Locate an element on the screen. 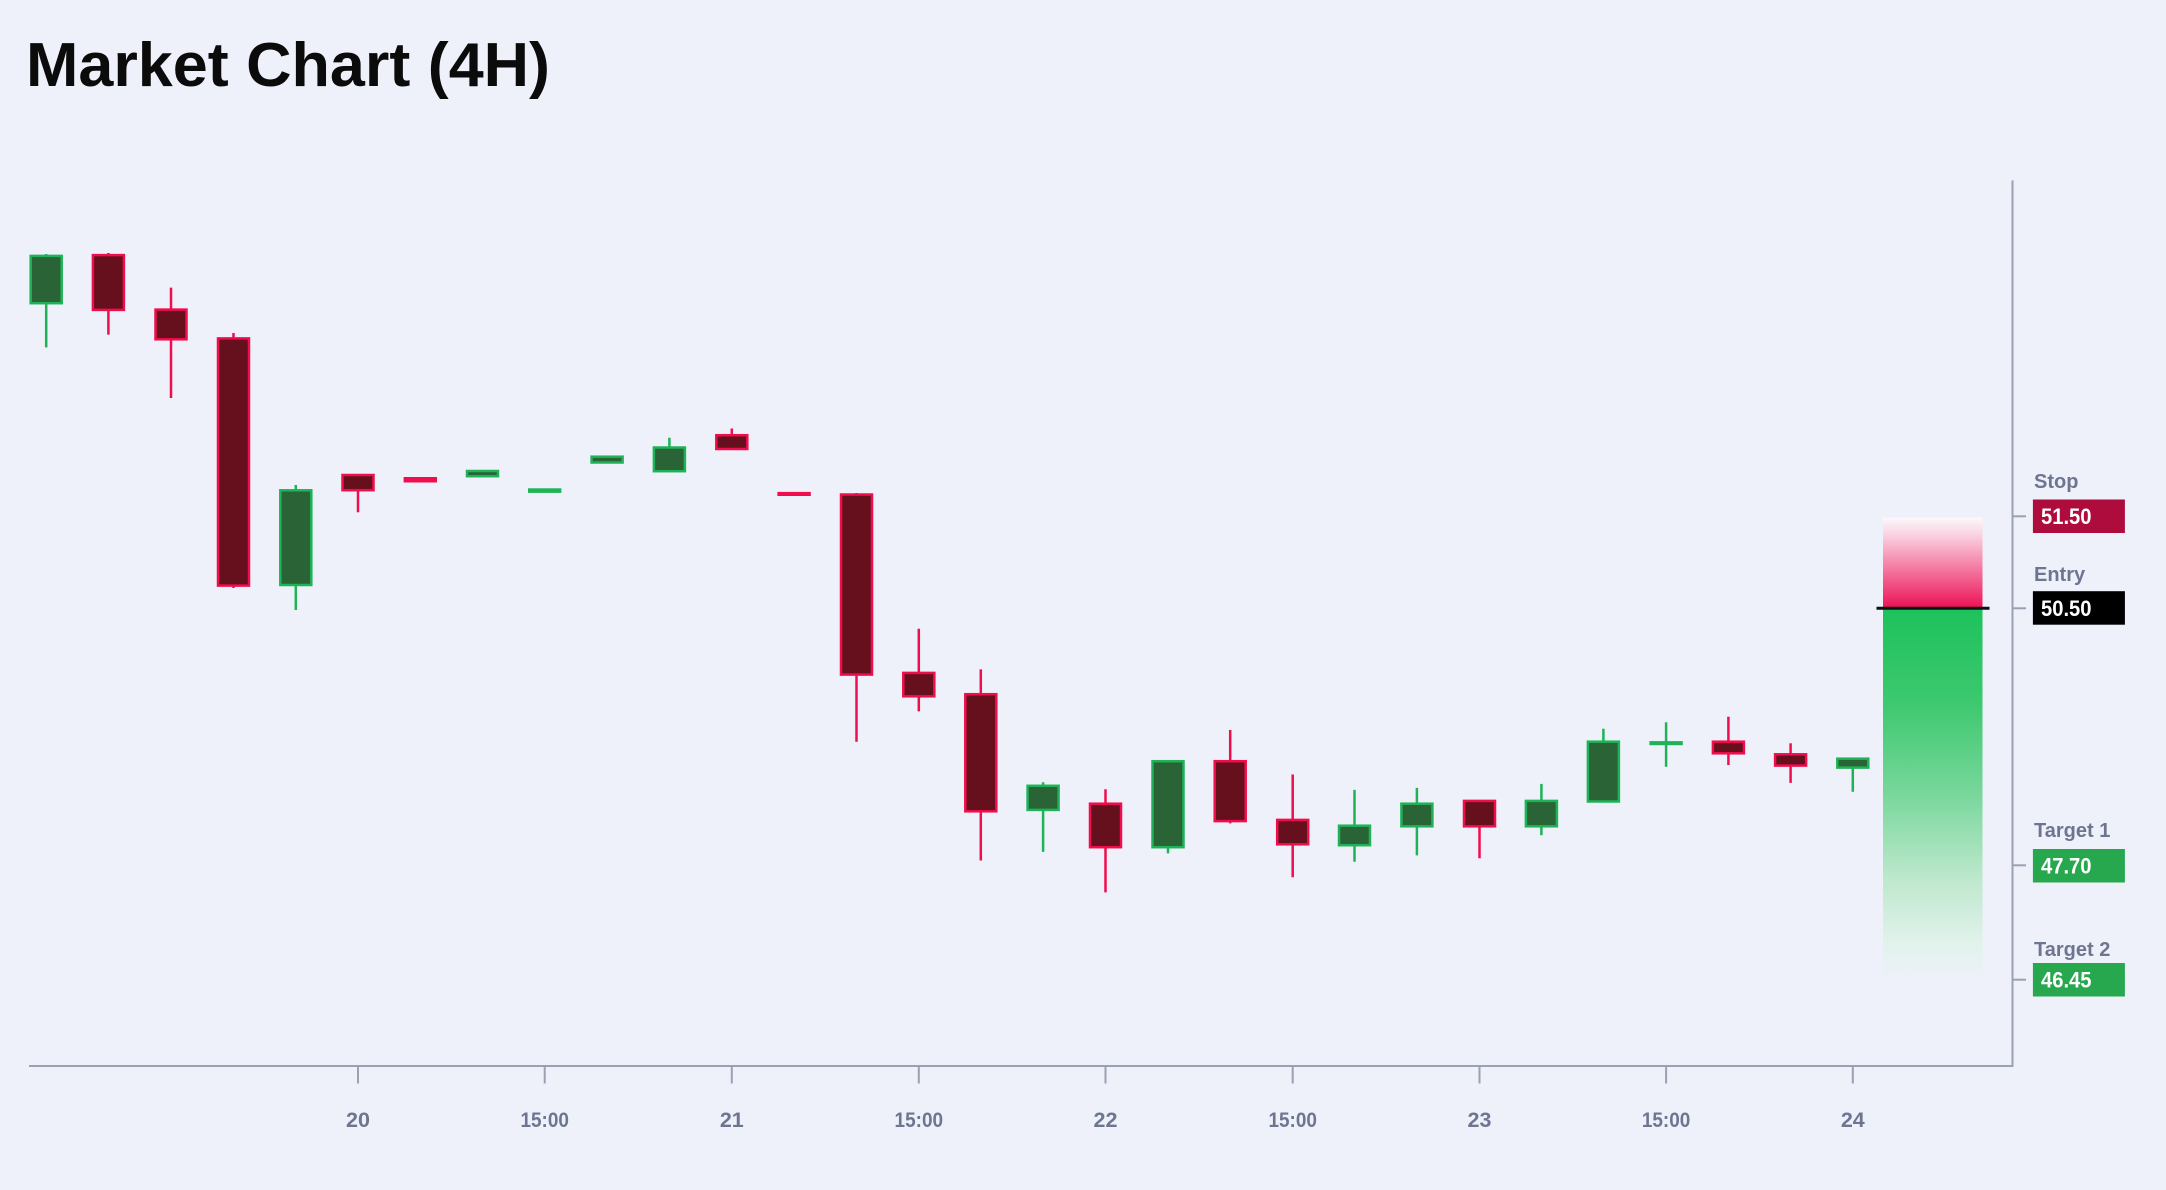  svg-text: Target 2 is located at coordinates (2072, 950).